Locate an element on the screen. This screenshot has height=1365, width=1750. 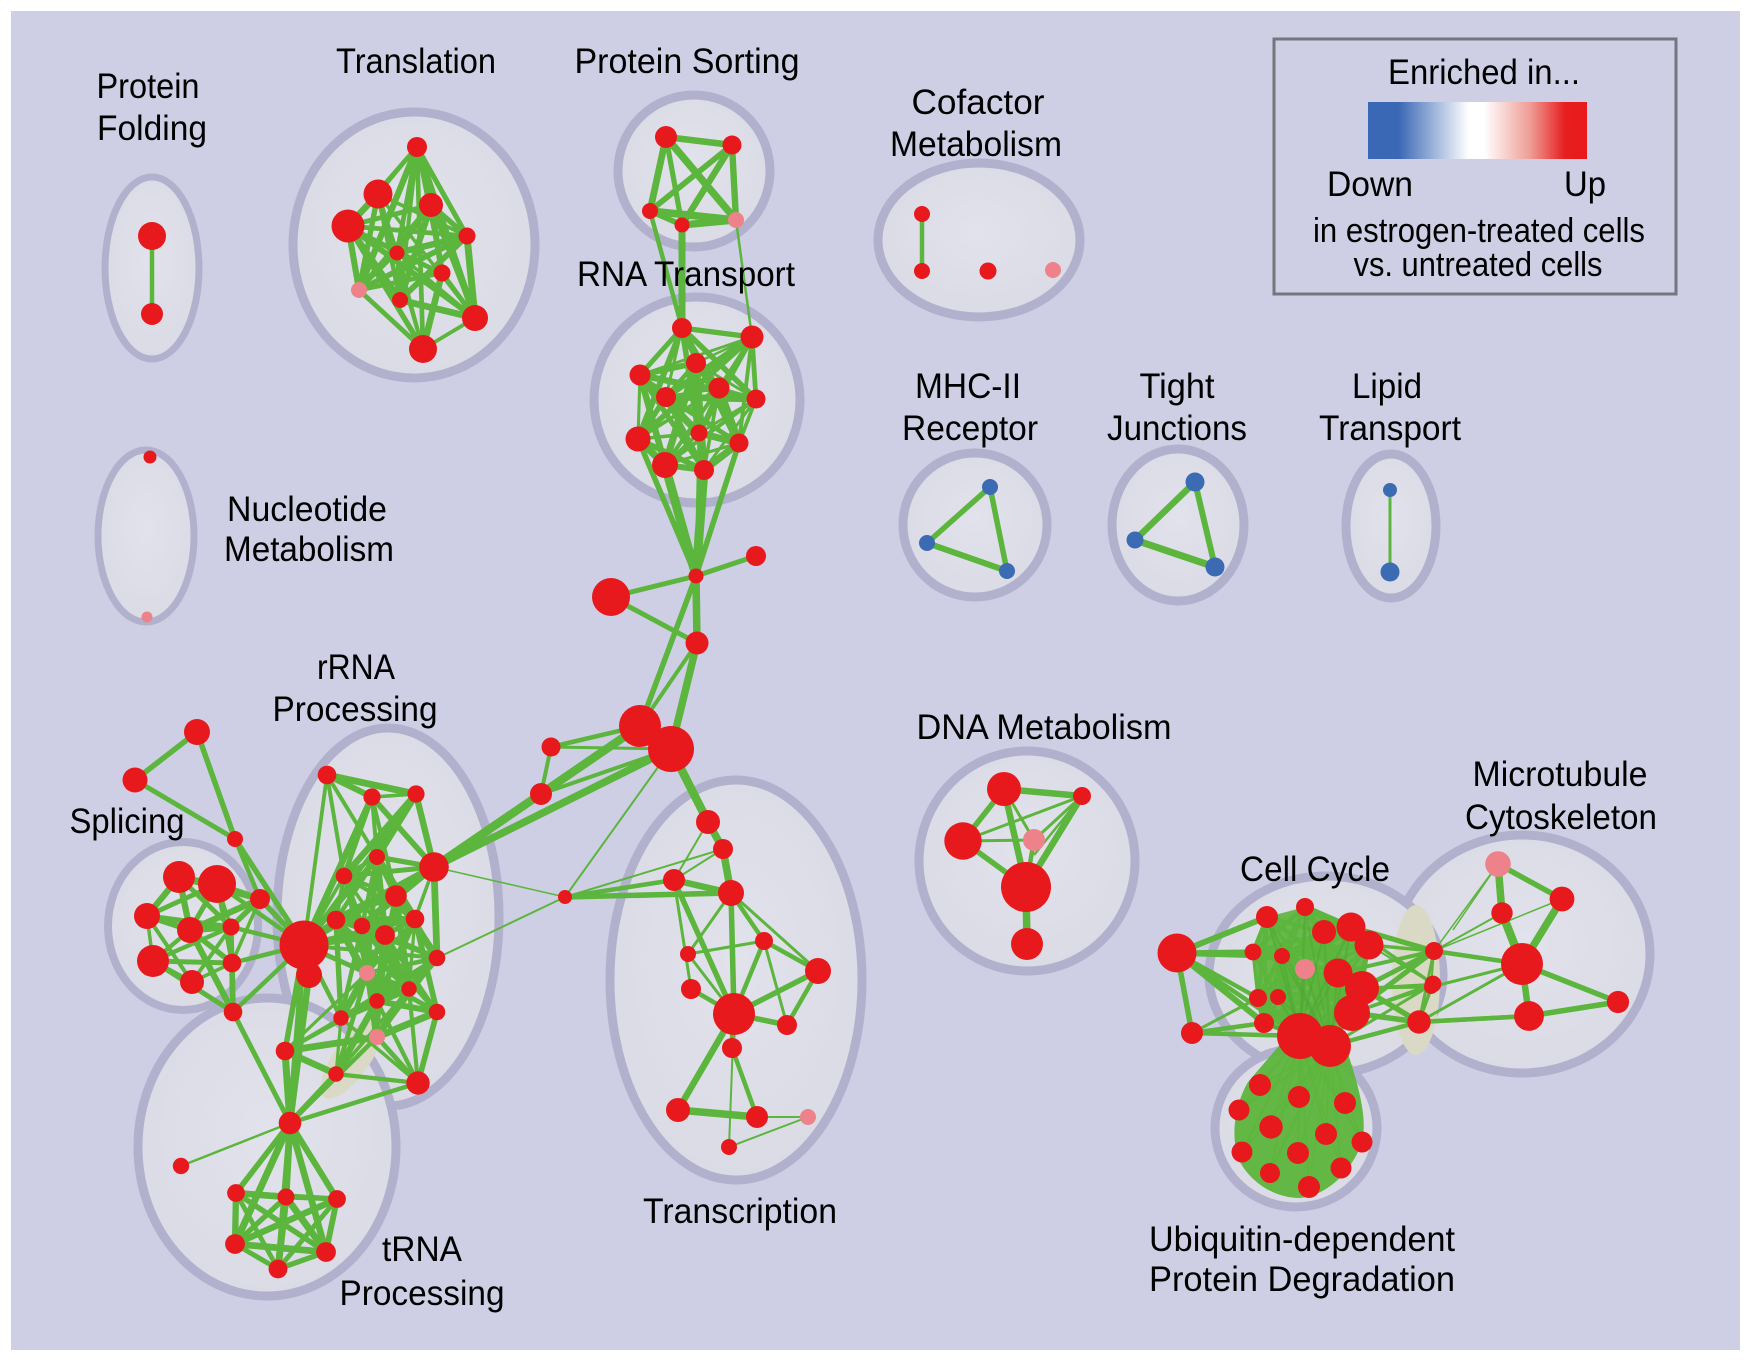
svg-text: Down is located at coordinates (1370, 184).